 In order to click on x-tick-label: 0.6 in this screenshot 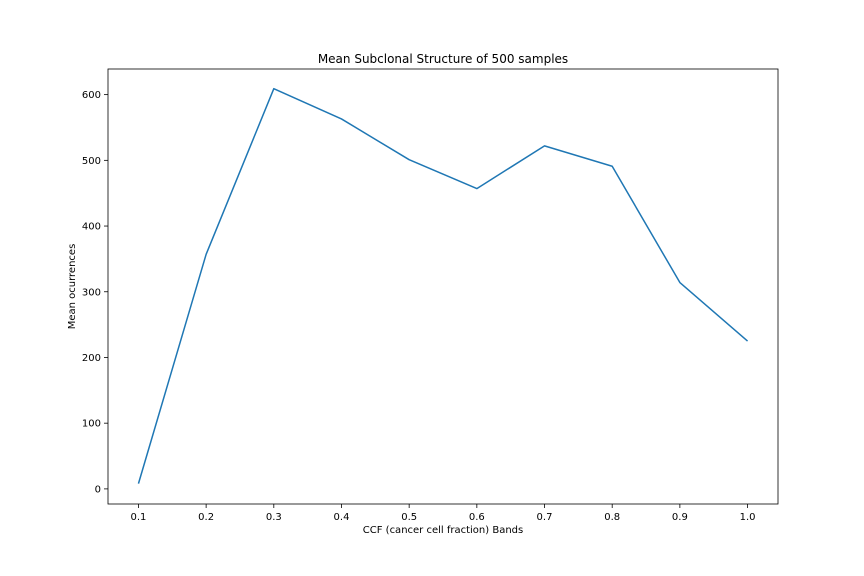, I will do `click(477, 517)`.